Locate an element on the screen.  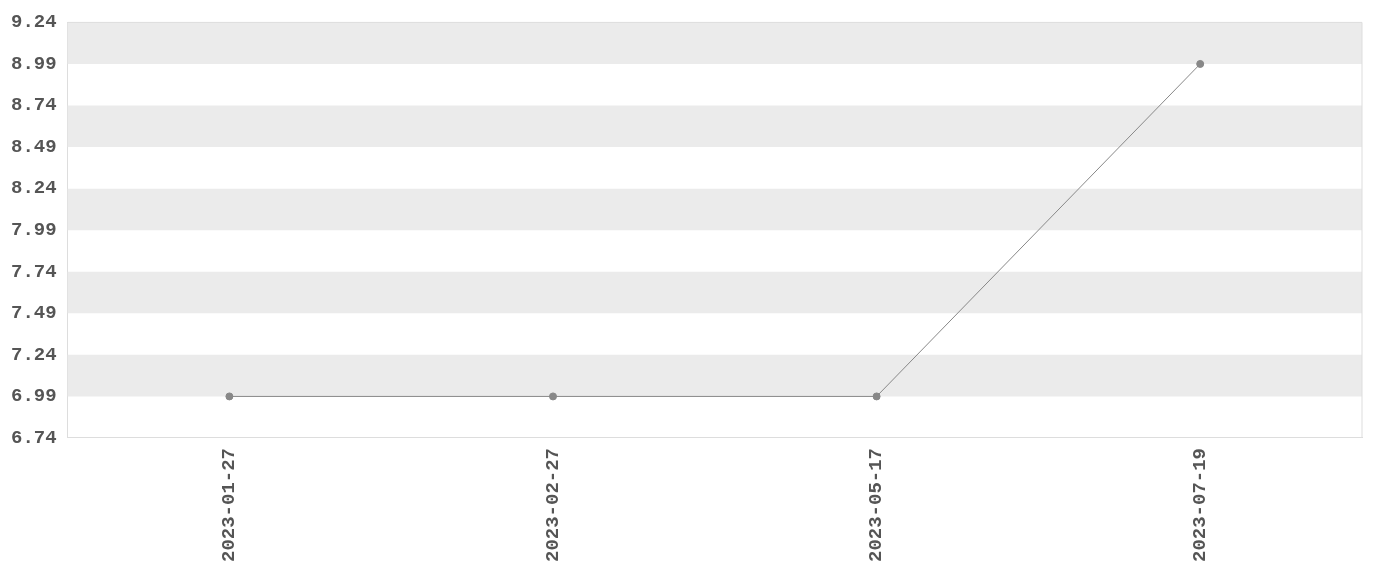
y-tick-label: 7.49 is located at coordinates (34, 313).